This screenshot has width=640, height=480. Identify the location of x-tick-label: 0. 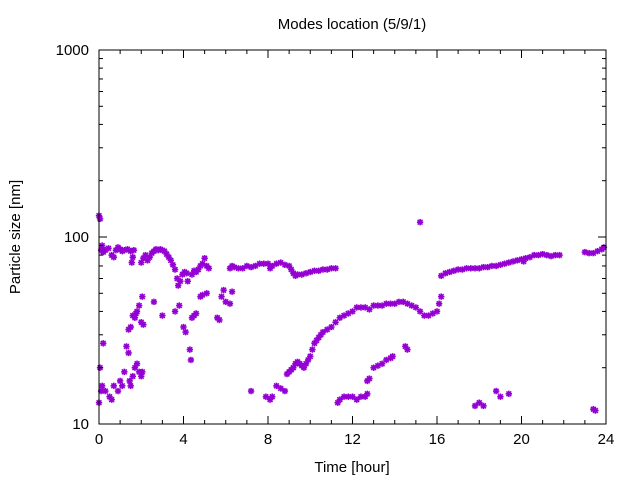
(99, 439).